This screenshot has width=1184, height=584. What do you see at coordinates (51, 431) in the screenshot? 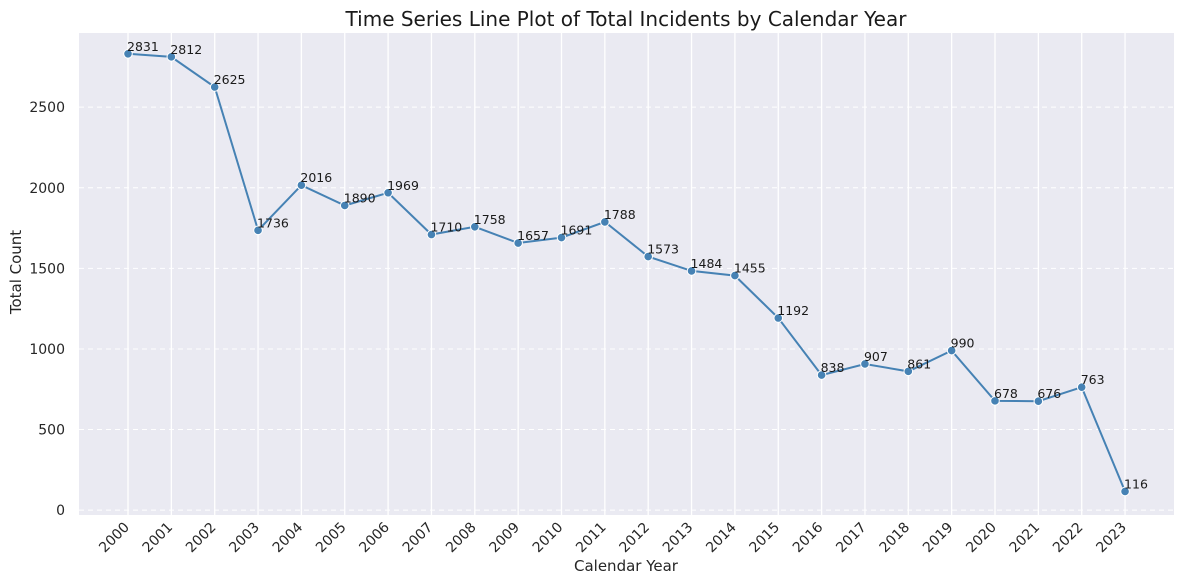
I see `y-tick-label: 500` at bounding box center [51, 431].